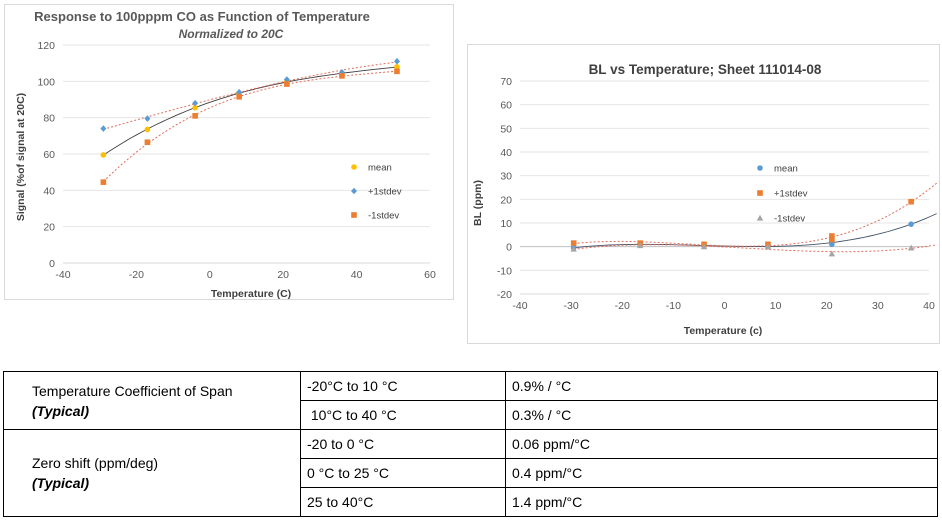  What do you see at coordinates (403, 386) in the screenshot?
I see `range-cell: -20°C to 10 °C` at bounding box center [403, 386].